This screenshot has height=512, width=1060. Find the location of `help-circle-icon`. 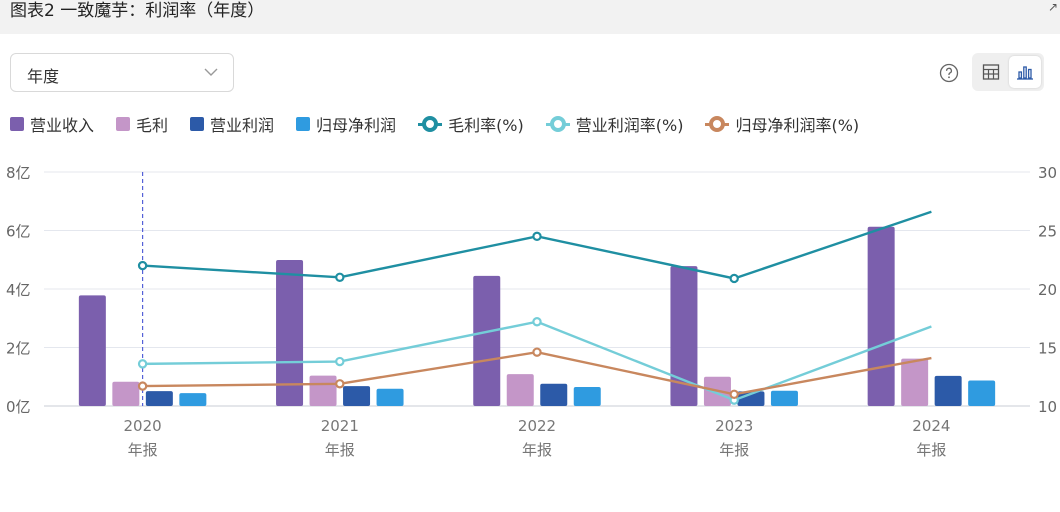

help-circle-icon is located at coordinates (949, 73).